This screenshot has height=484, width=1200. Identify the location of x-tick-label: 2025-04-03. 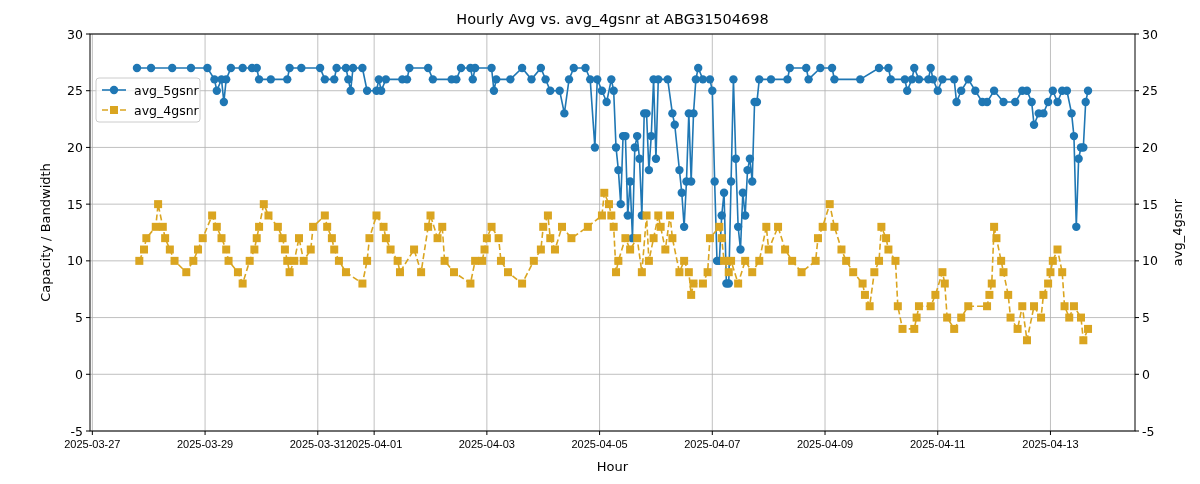
(487, 444).